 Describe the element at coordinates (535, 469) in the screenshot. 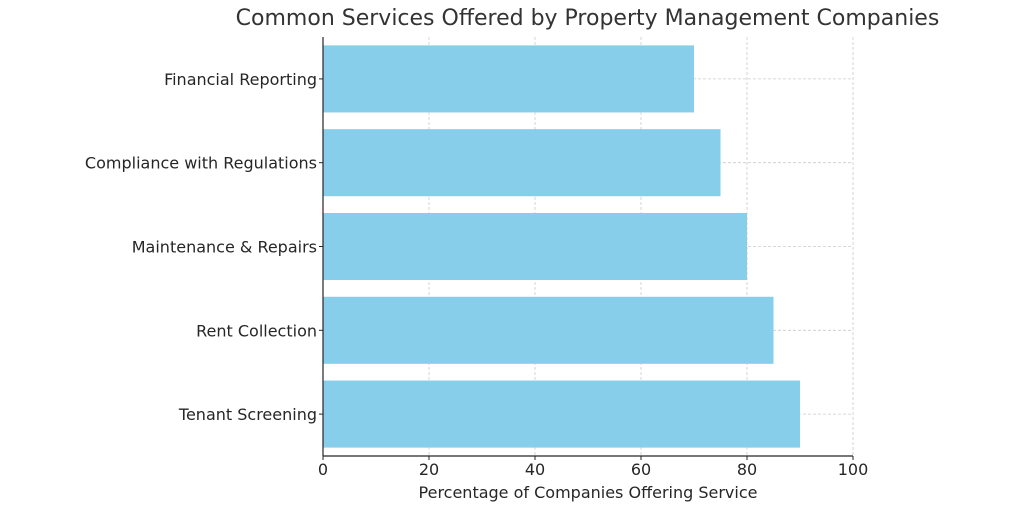

I see `x-tick-label: 40` at that location.